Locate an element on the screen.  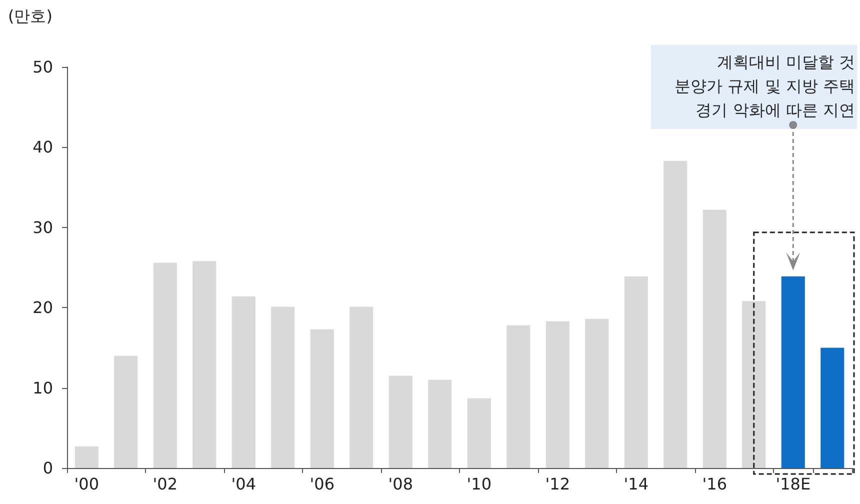
x-tick-label: '06 is located at coordinates (322, 484).